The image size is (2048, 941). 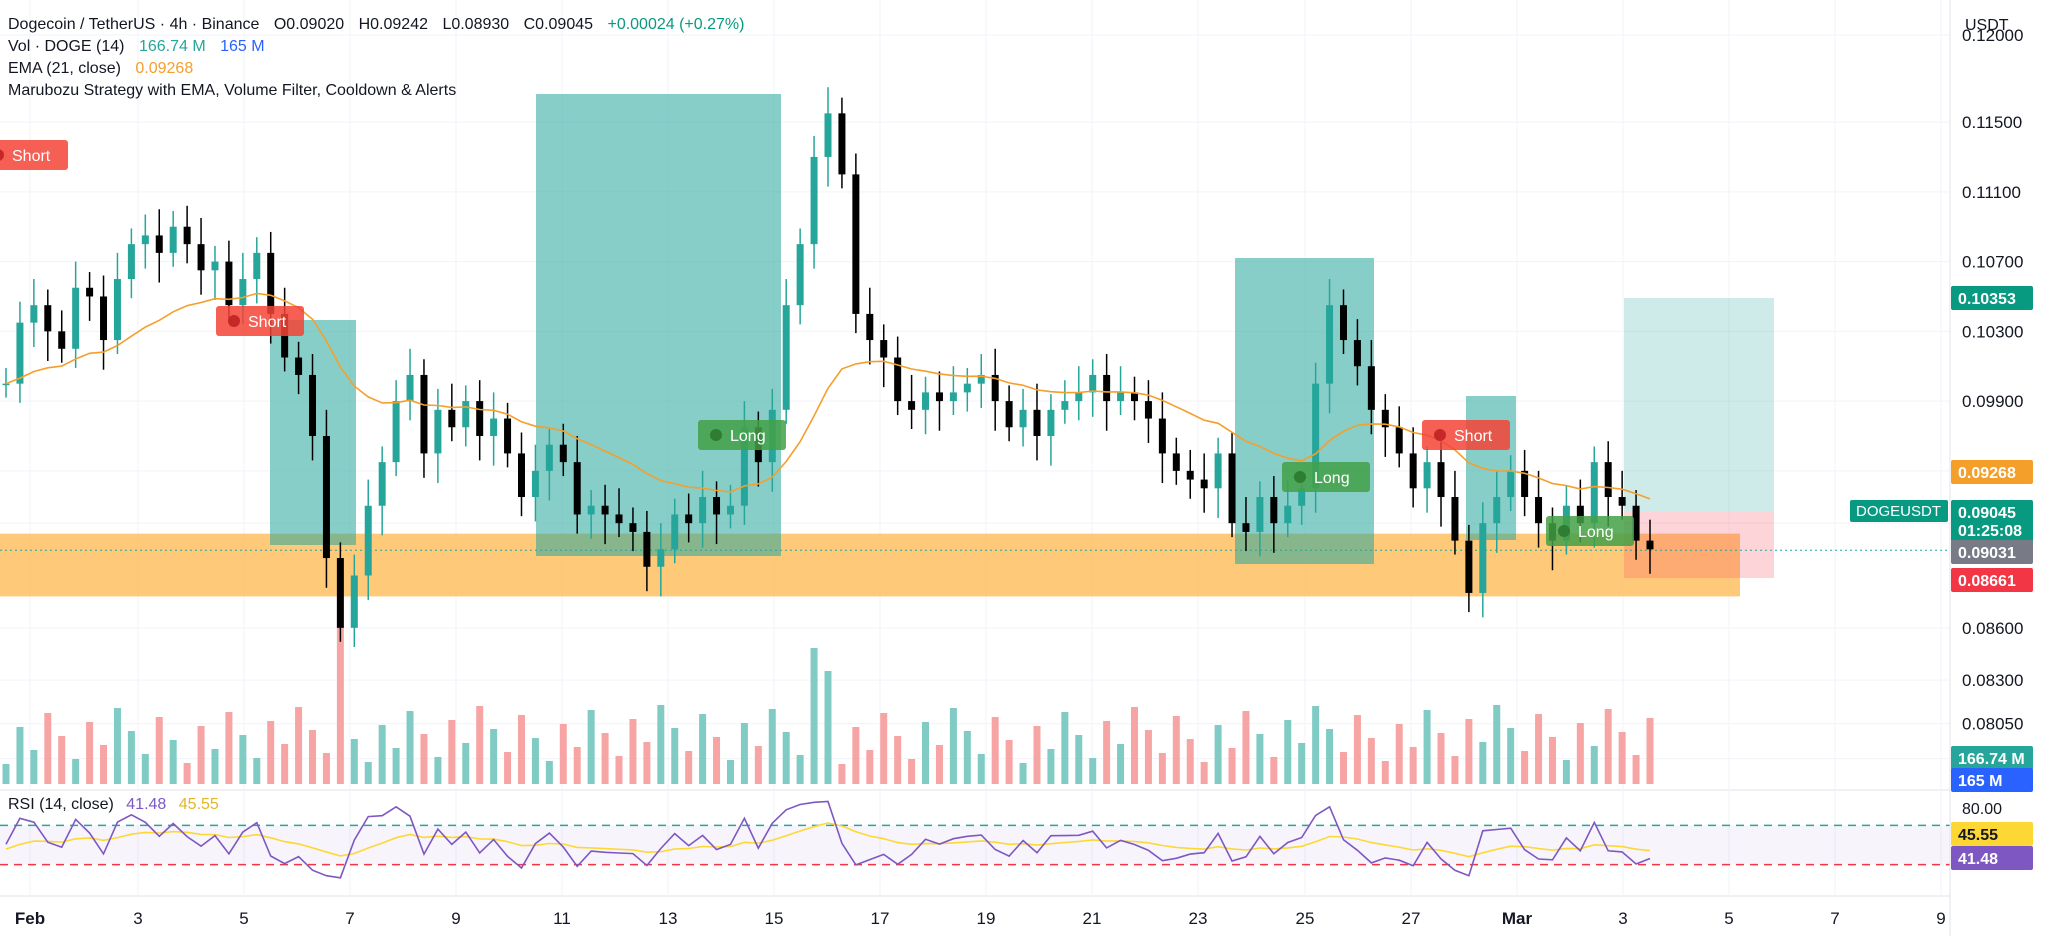 What do you see at coordinates (242, 46) in the screenshot?
I see `volume-ma-value: 165 M` at bounding box center [242, 46].